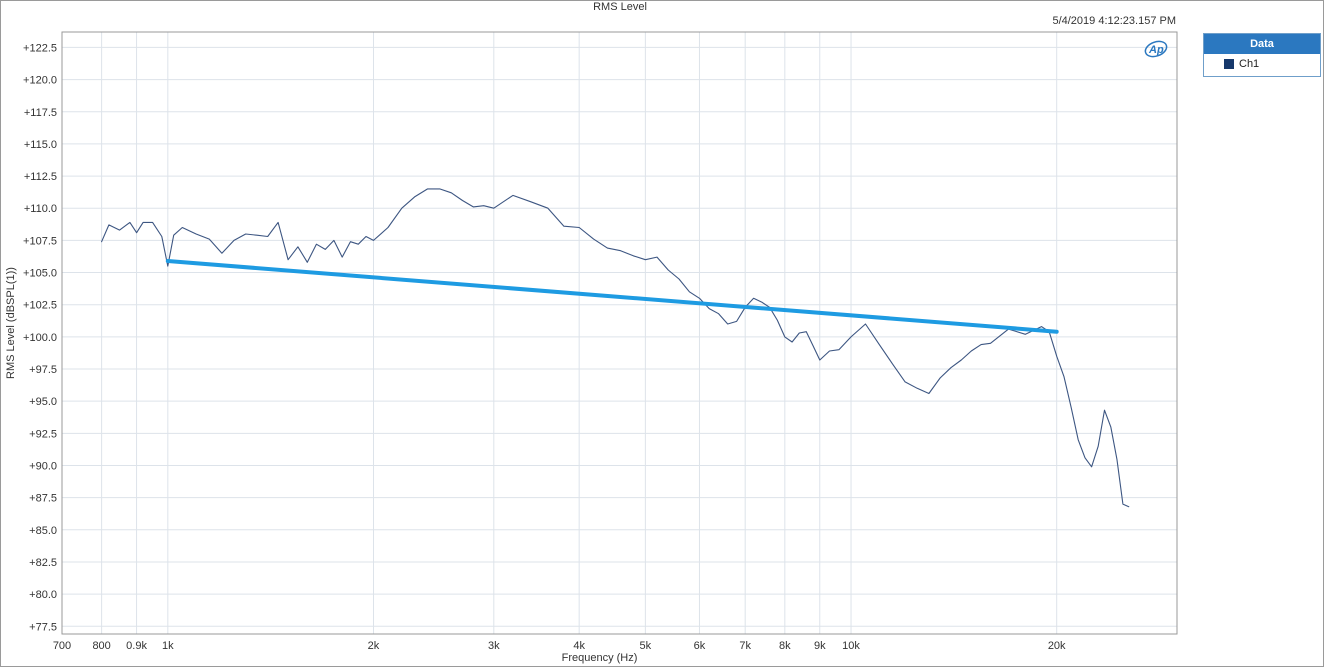 Image resolution: width=1324 pixels, height=667 pixels. What do you see at coordinates (745, 646) in the screenshot?
I see `x-tick-label: 7k` at bounding box center [745, 646].